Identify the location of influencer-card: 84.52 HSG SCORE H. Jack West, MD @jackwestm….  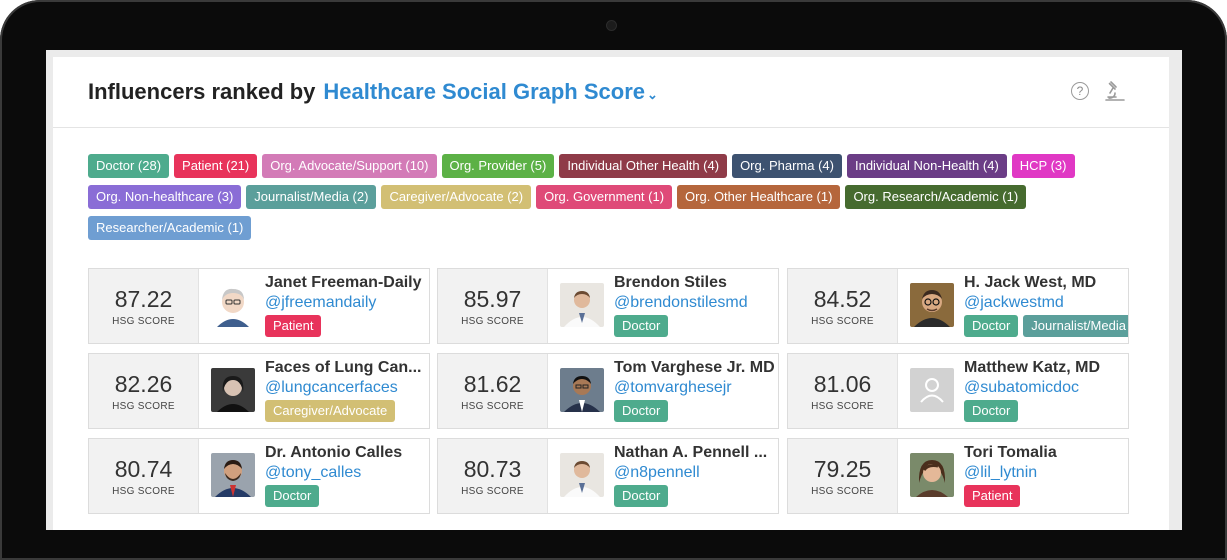
(958, 306).